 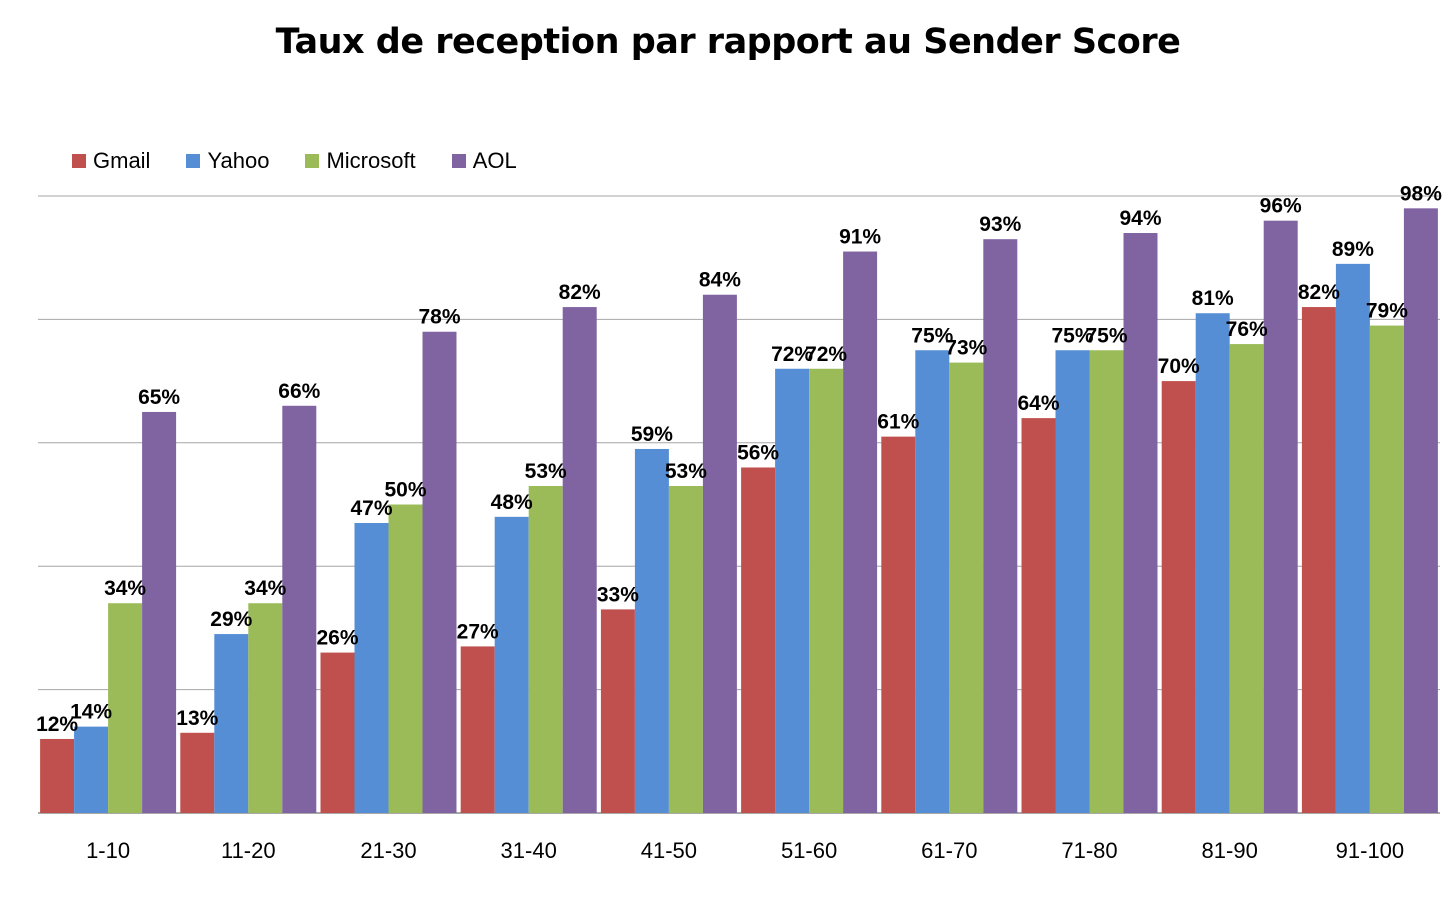 I want to click on data-label-aol: 96%, so click(x=1281, y=206).